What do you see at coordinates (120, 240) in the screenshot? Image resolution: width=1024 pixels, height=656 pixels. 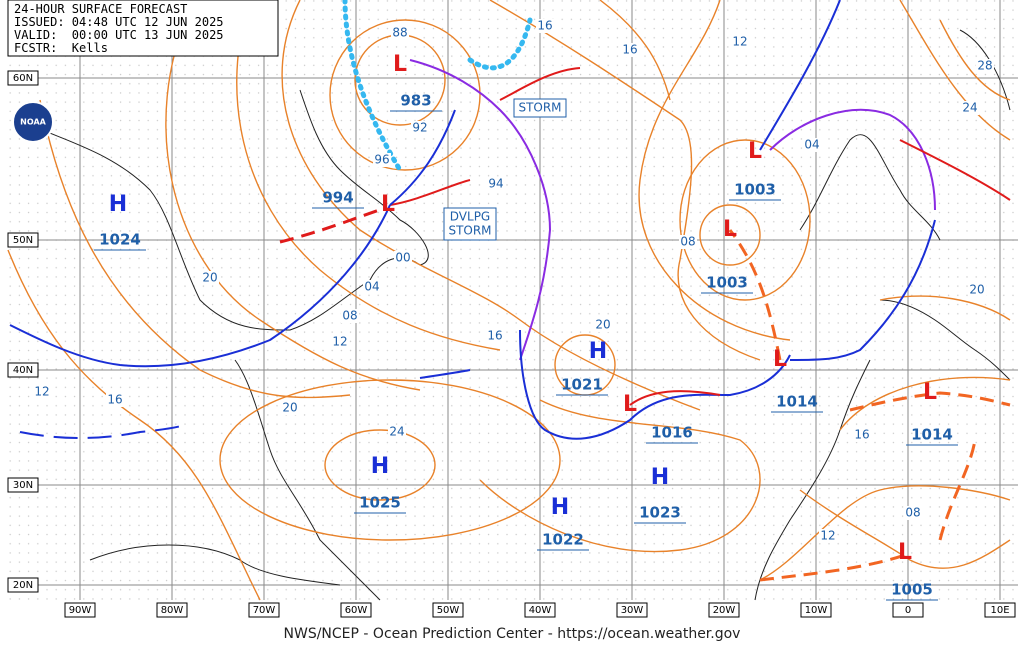 I see `pressure-value: 1024` at bounding box center [120, 240].